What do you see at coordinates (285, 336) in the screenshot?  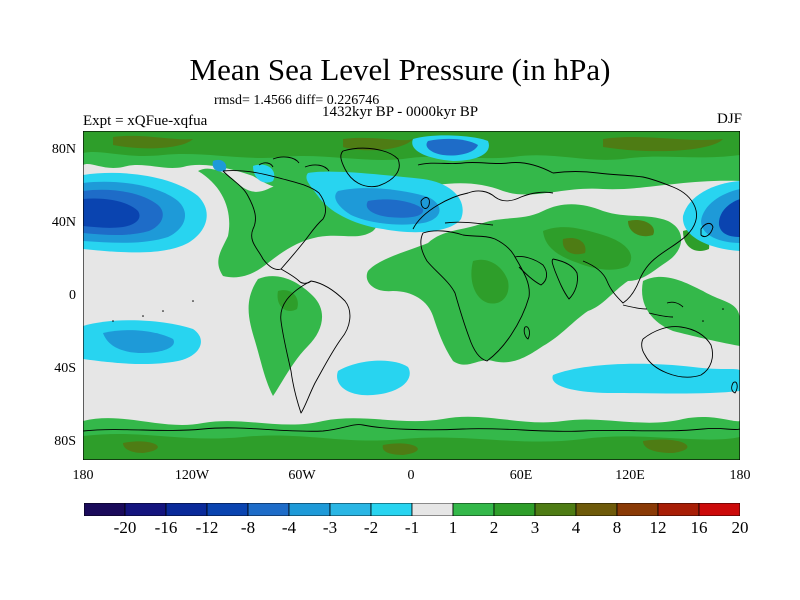 I see `south-america-positive` at bounding box center [285, 336].